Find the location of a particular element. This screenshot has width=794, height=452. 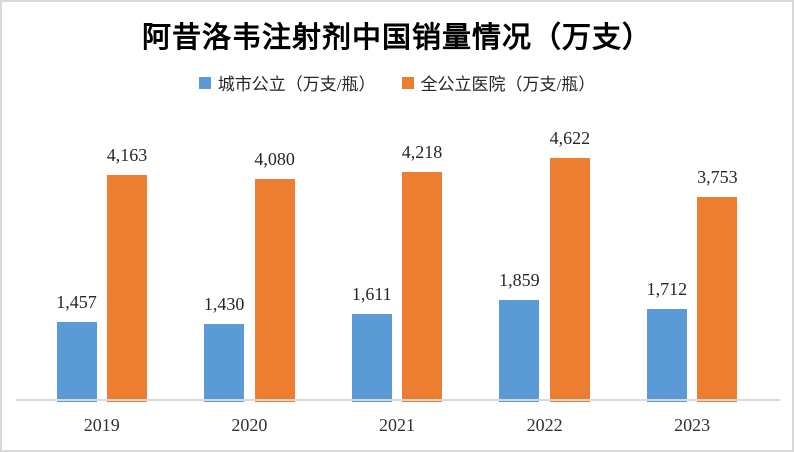

data-label-all-public-hospitals: 4,622 is located at coordinates (570, 138).